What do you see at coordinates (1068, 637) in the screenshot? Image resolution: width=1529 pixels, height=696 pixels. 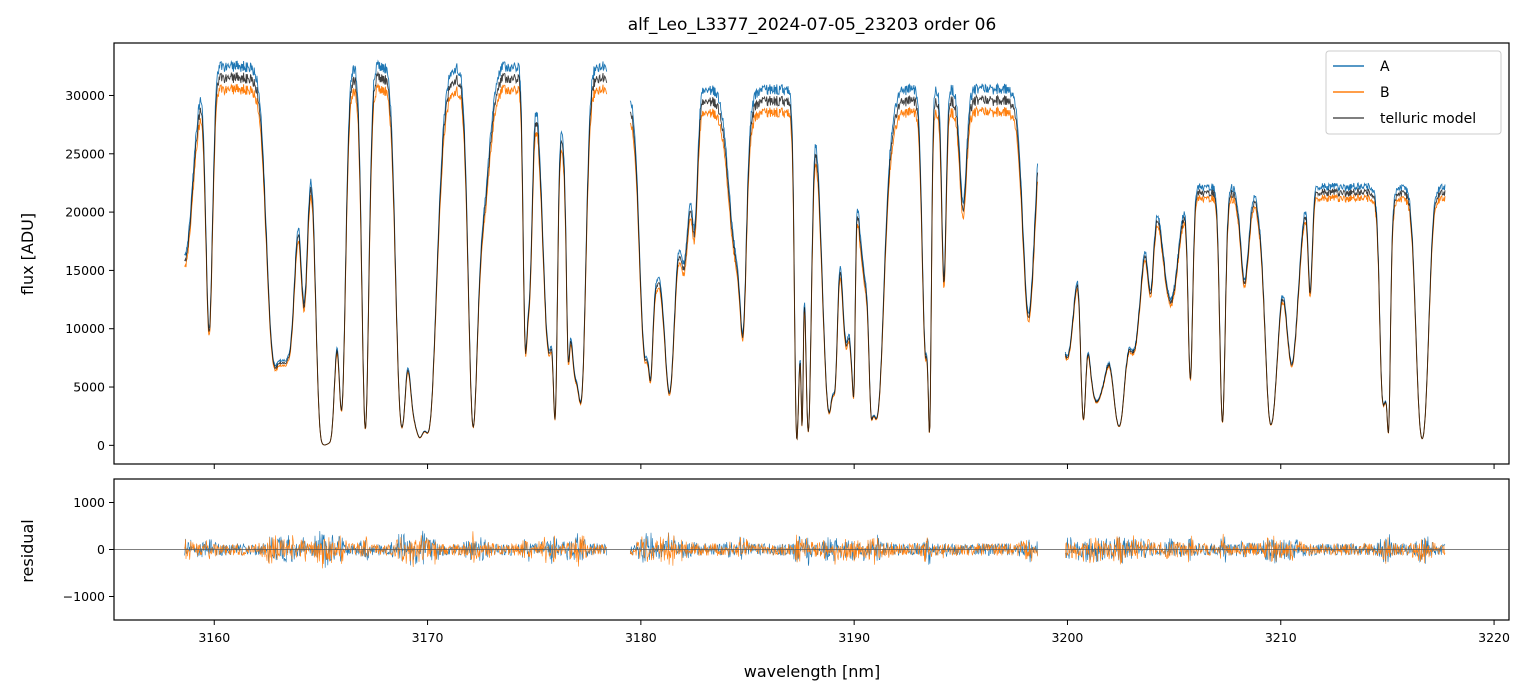 I see `residual-x-tick-label: 3200` at bounding box center [1068, 637].